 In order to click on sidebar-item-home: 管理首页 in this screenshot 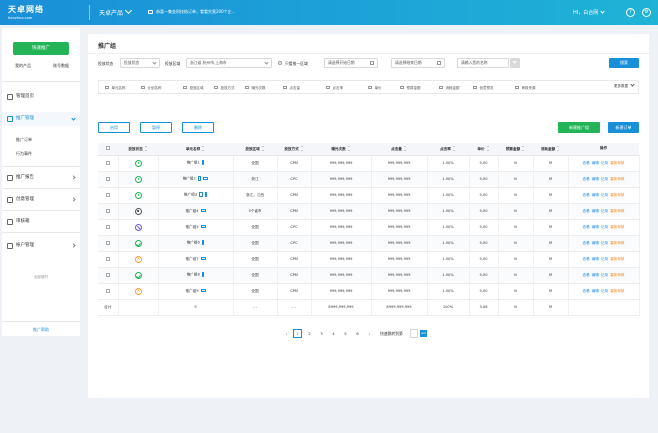, I will do `click(41, 97)`.